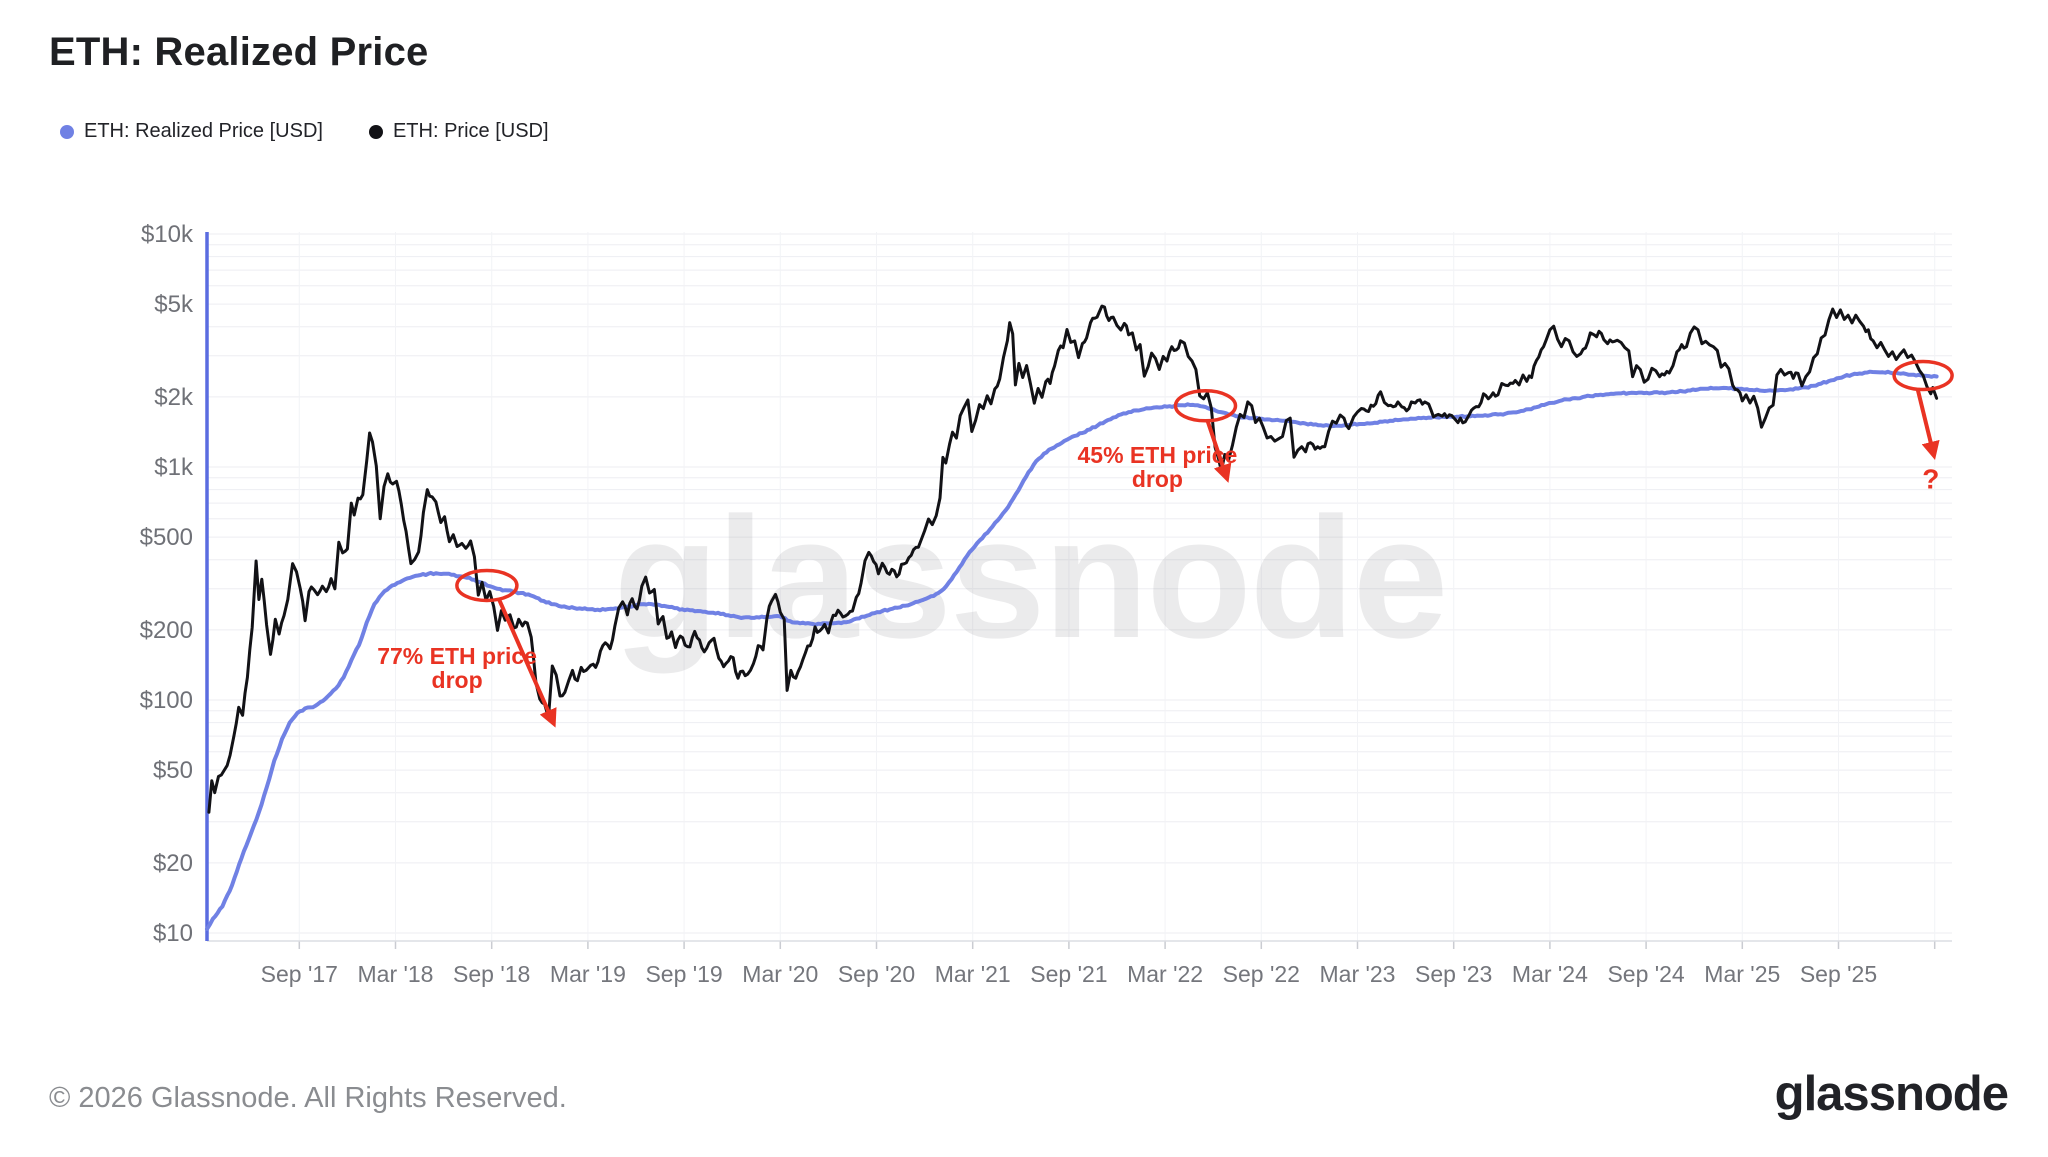 Image resolution: width=2048 pixels, height=1157 pixels. What do you see at coordinates (1358, 974) in the screenshot?
I see `svg-text: Mar '23` at bounding box center [1358, 974].